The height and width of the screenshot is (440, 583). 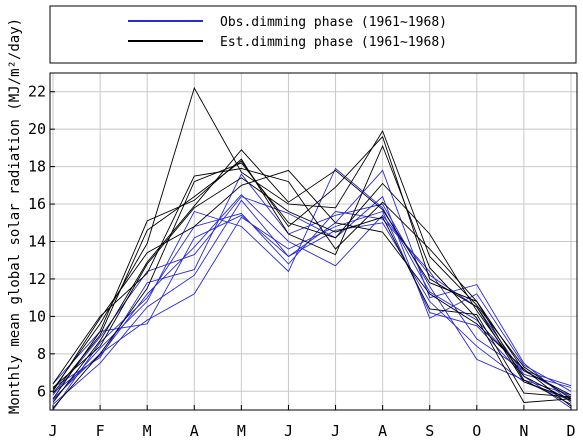 What do you see at coordinates (41, 391) in the screenshot?
I see `y-tick-label: 6` at bounding box center [41, 391].